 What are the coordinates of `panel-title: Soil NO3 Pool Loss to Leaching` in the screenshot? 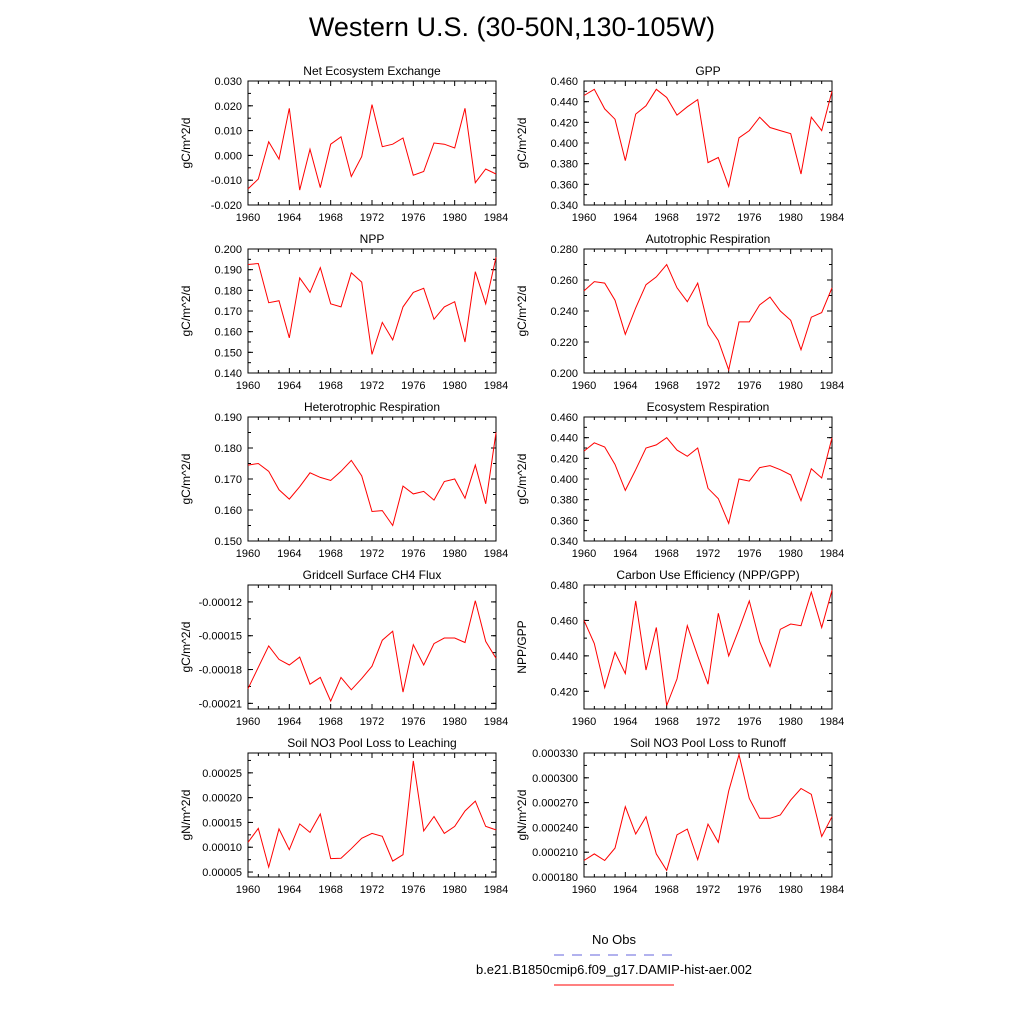 It's located at (371, 743).